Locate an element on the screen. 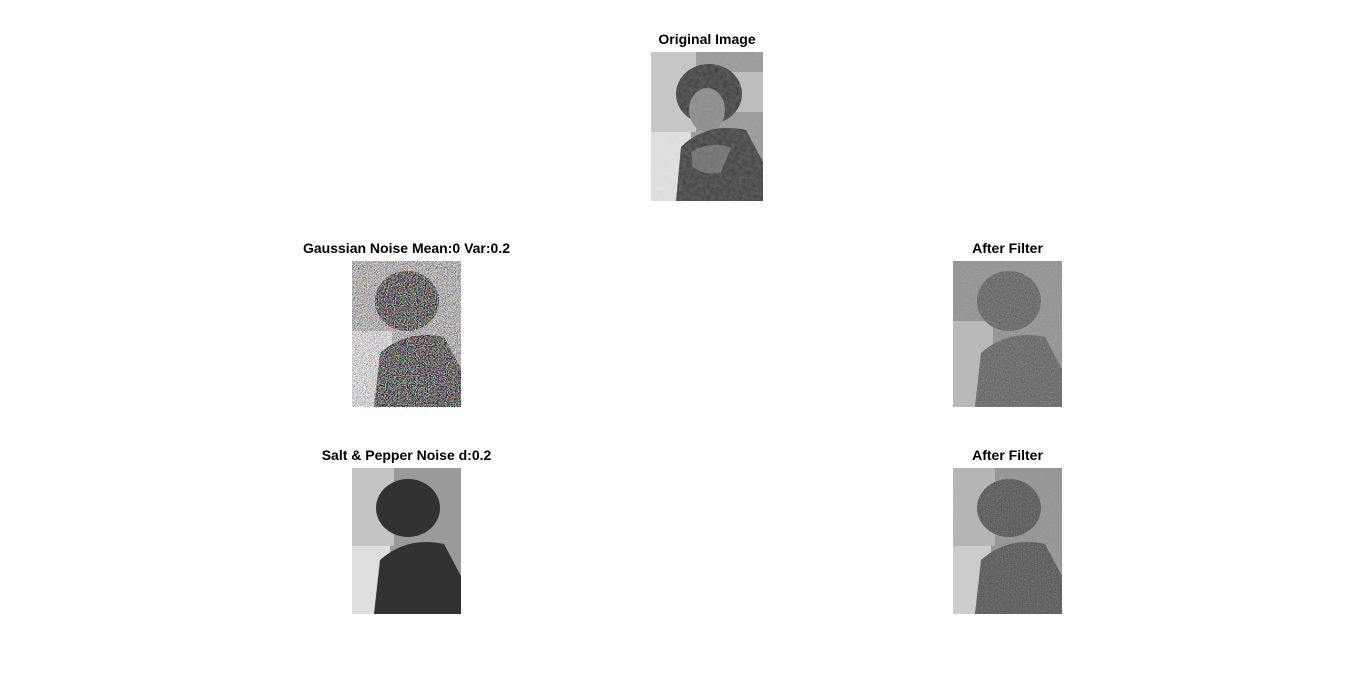  subplot-title: Salt & Pepper Noise d:0.2 is located at coordinates (406, 455).